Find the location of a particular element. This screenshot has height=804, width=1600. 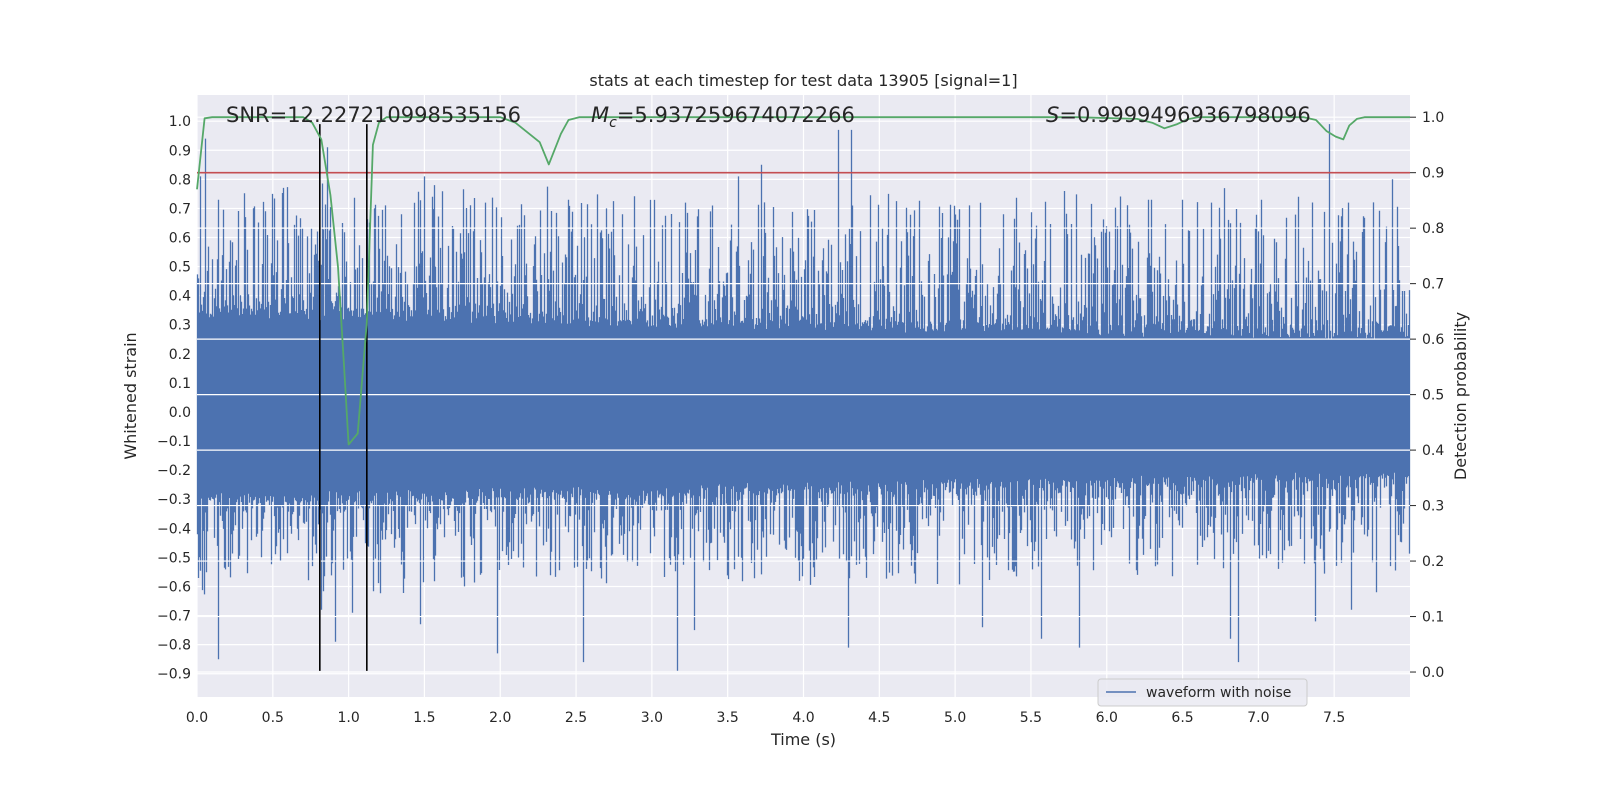

x-tick-label: 5.5 is located at coordinates (1031, 718).